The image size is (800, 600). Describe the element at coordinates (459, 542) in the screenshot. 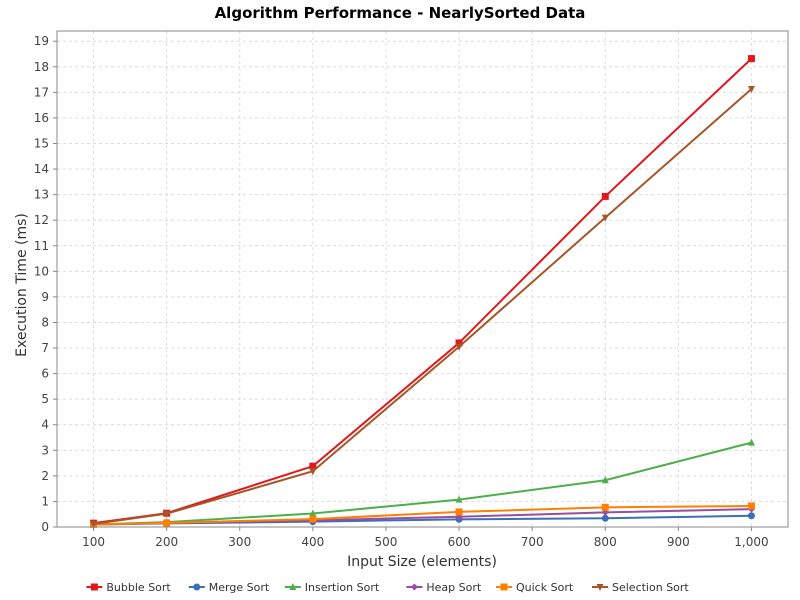

I see `x-tick-label: 600` at that location.